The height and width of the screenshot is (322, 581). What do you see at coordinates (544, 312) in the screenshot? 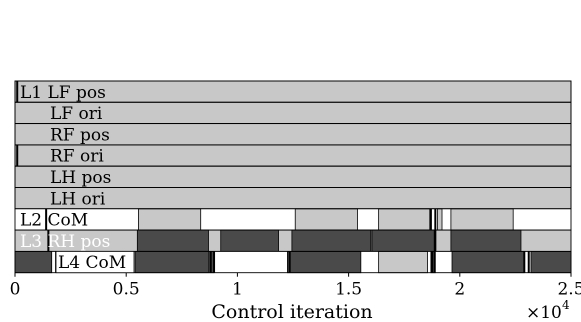
I see `x-multiplier-base: ×10` at bounding box center [544, 312].